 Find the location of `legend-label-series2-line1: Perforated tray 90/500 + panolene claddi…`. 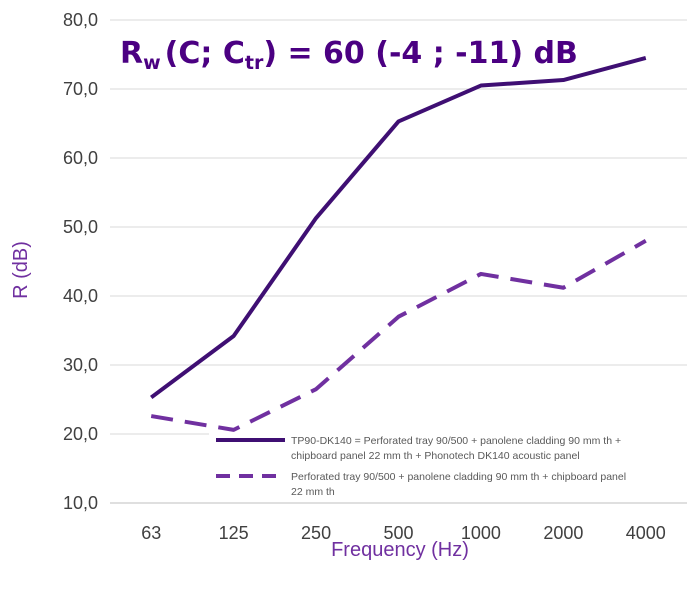

legend-label-series2-line1: Perforated tray 90/500 + panolene claddi… is located at coordinates (458, 477).